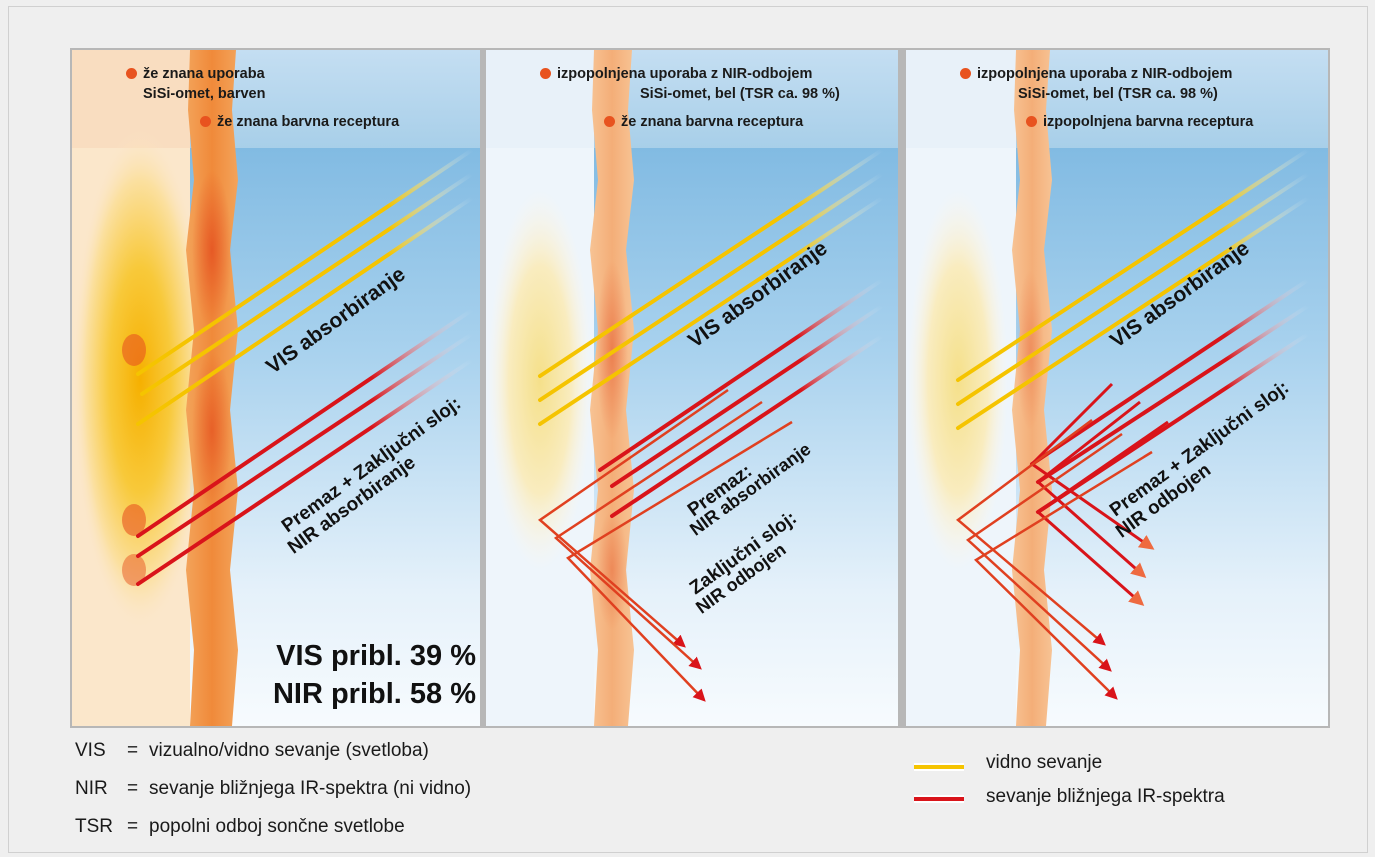 This screenshot has height=857, width=1375. Describe the element at coordinates (204, 94) in the screenshot. I see `panel-1-material-label: SiSi-omet, barven` at that location.